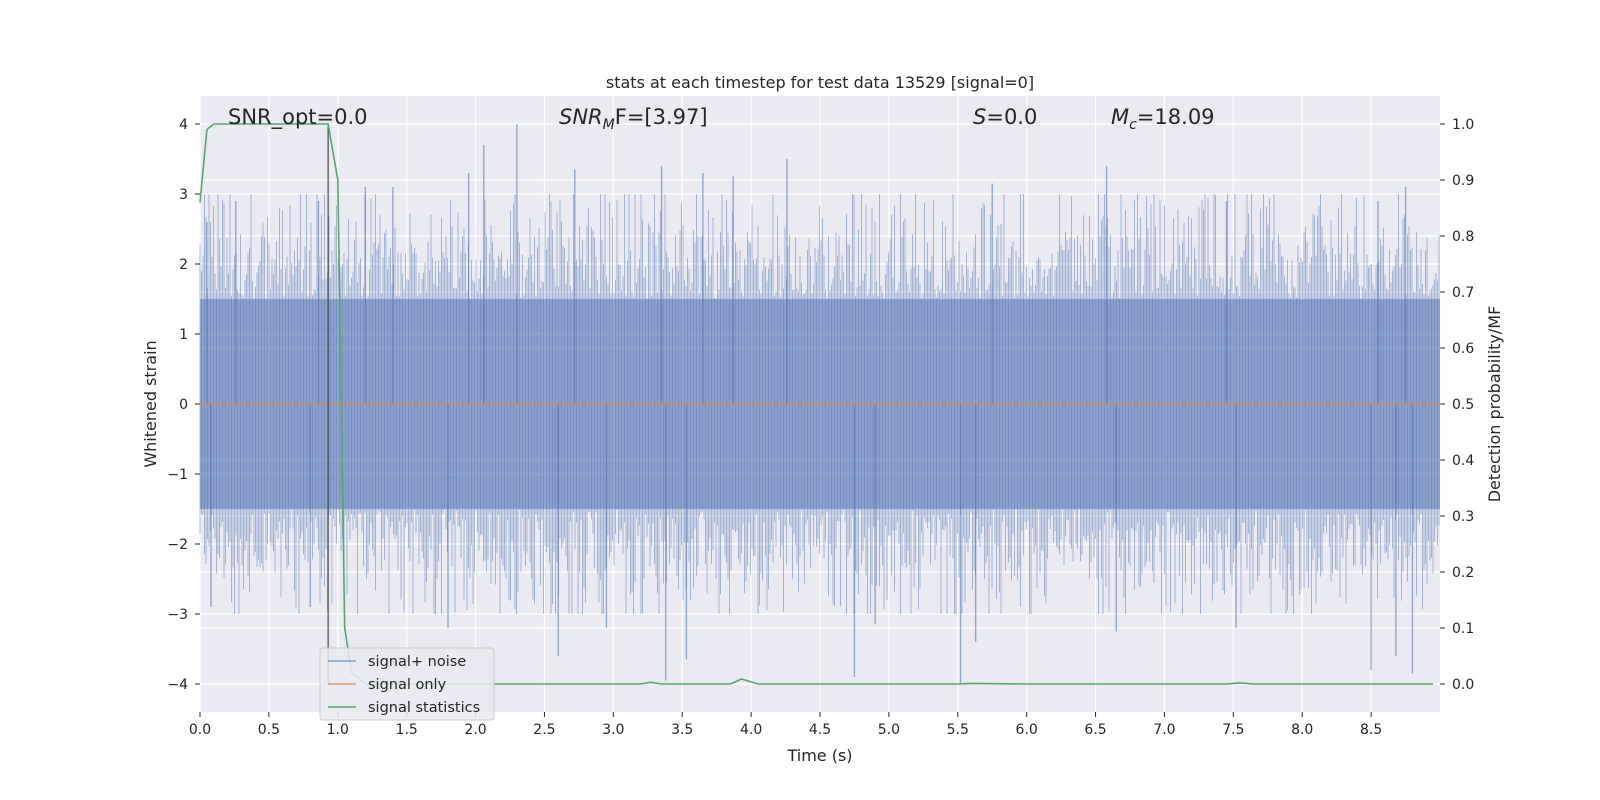  I want to click on y-axis-label: Whitened strain, so click(150, 403).